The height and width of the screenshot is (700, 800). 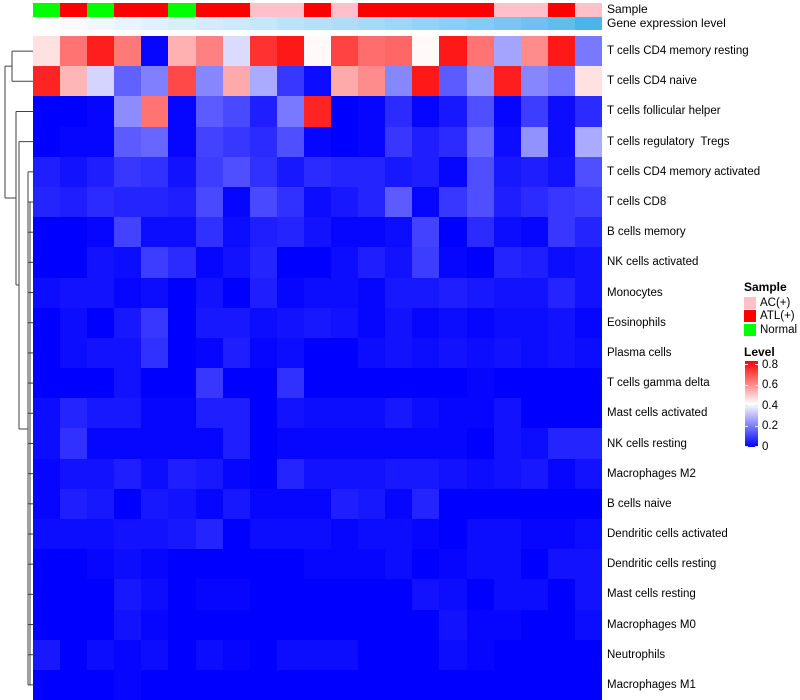 What do you see at coordinates (772, 399) in the screenshot?
I see `legend-level-block: Level 0.8 0.6 0.4 0.2 0` at bounding box center [772, 399].